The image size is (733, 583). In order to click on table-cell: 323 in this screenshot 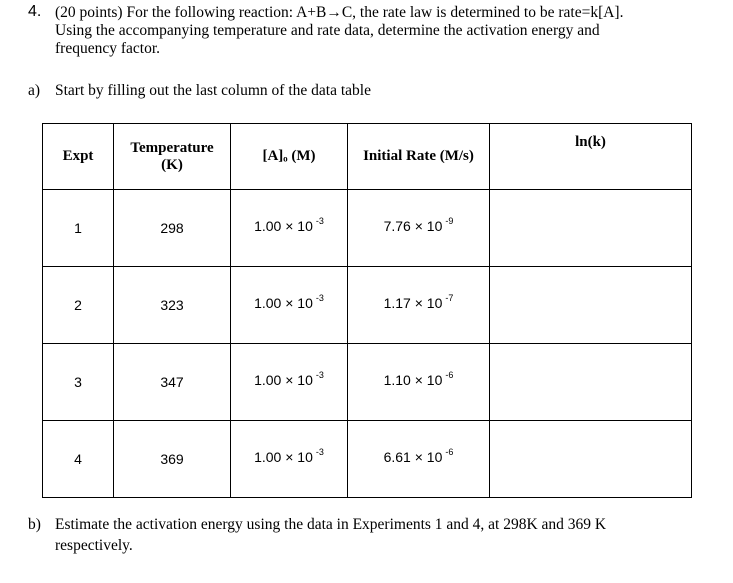, I will do `click(172, 305)`.